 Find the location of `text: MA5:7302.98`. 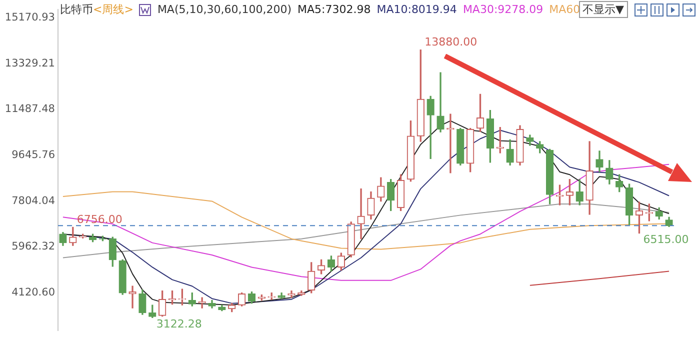

text: MA5:7302.98 is located at coordinates (334, 9).